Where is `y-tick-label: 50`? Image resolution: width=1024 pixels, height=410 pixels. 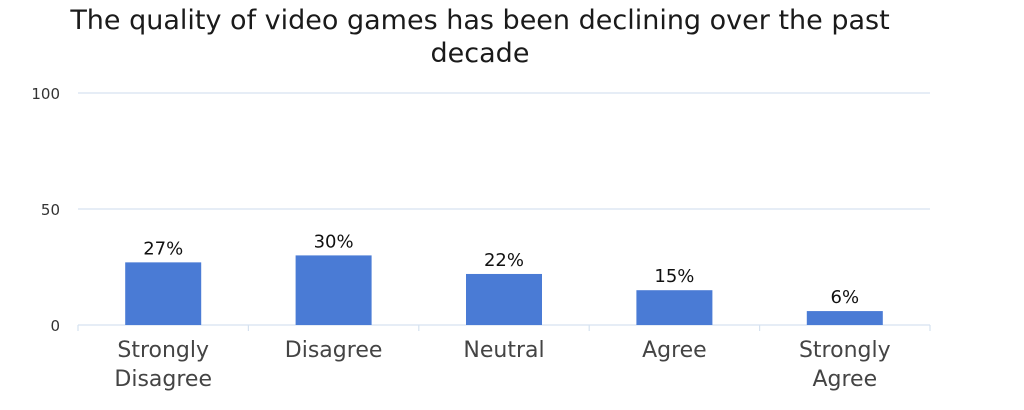 y-tick-label: 50 is located at coordinates (50, 210).